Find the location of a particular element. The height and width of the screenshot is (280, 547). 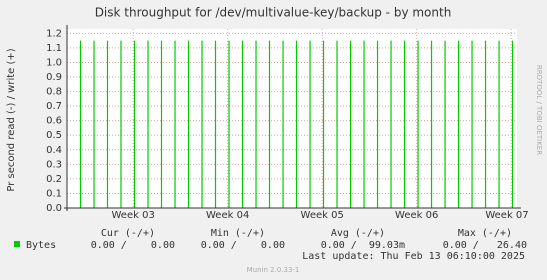

y-tick-label: 1.0 is located at coordinates (54, 62).